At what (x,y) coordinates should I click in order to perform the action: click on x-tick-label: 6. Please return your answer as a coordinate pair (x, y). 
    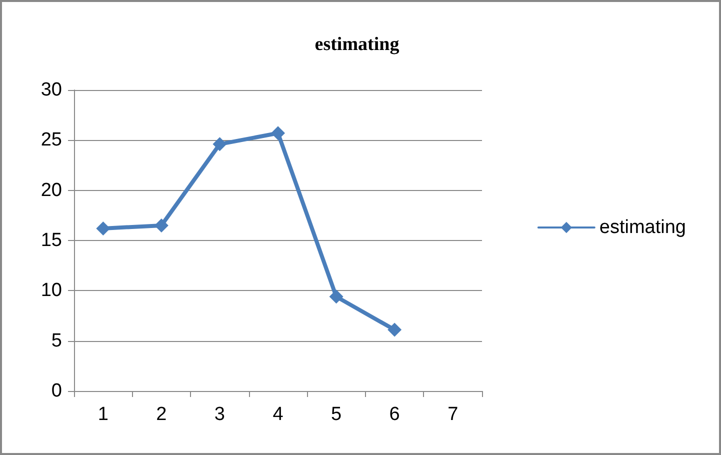
    Looking at the image, I should click on (394, 414).